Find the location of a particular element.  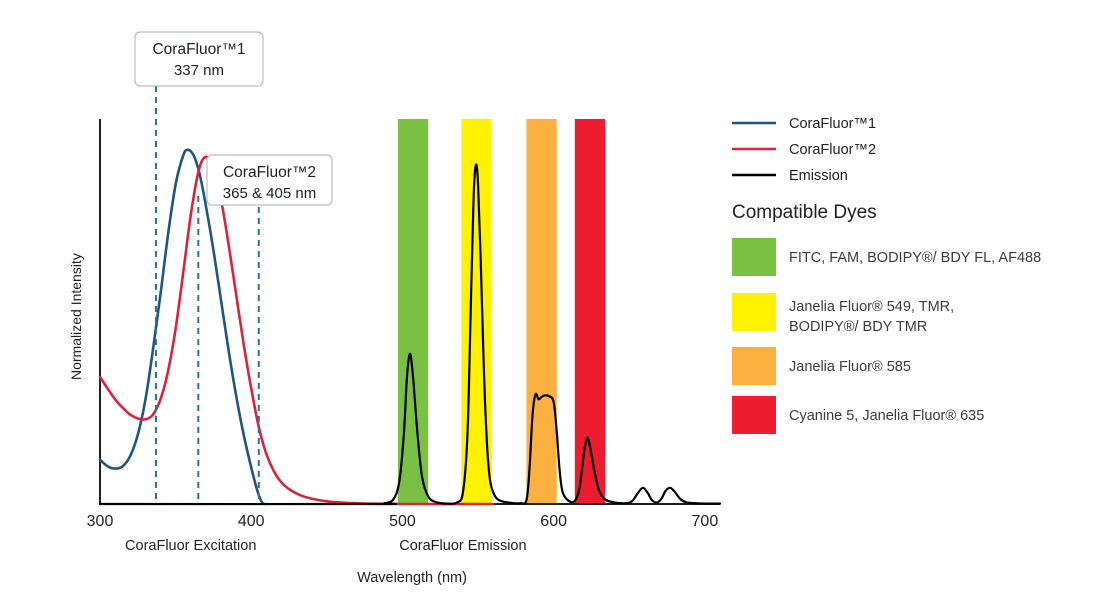

dye-label-line1: Cyanine 5, Janelia Fluor® 635 is located at coordinates (886, 416).